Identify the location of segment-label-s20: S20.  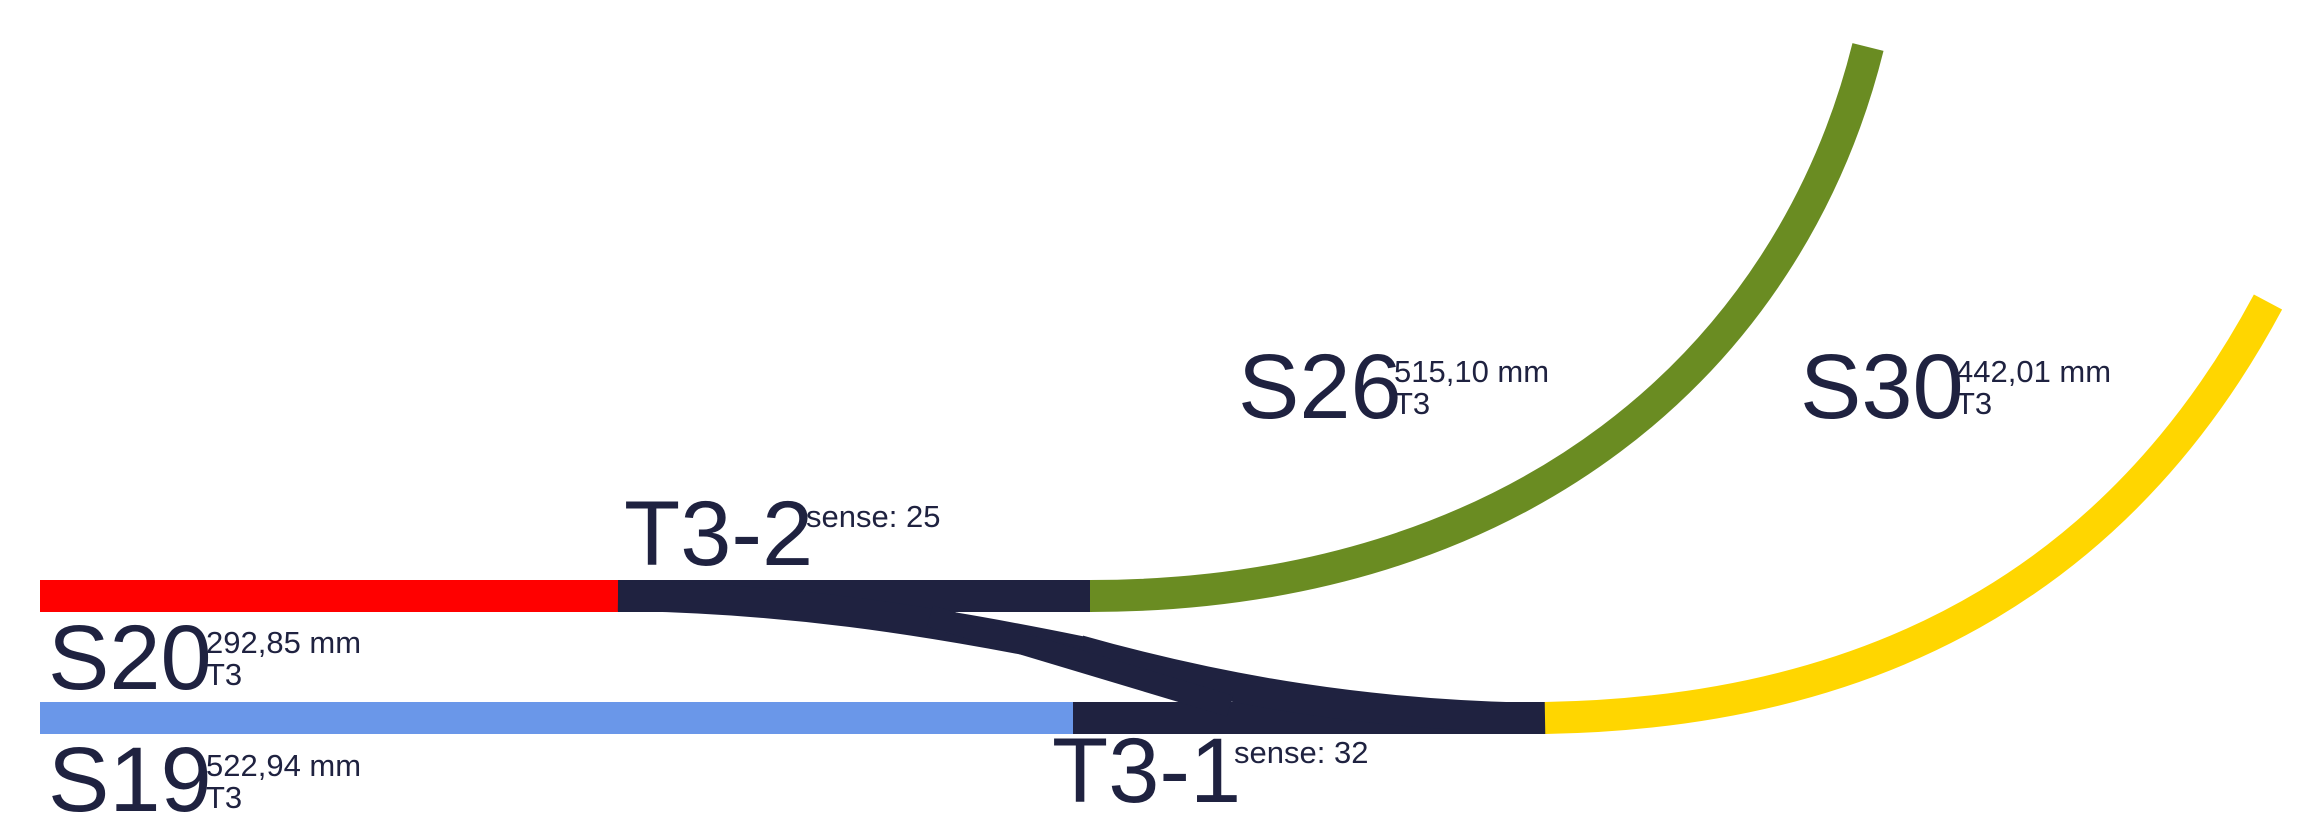
(130, 658).